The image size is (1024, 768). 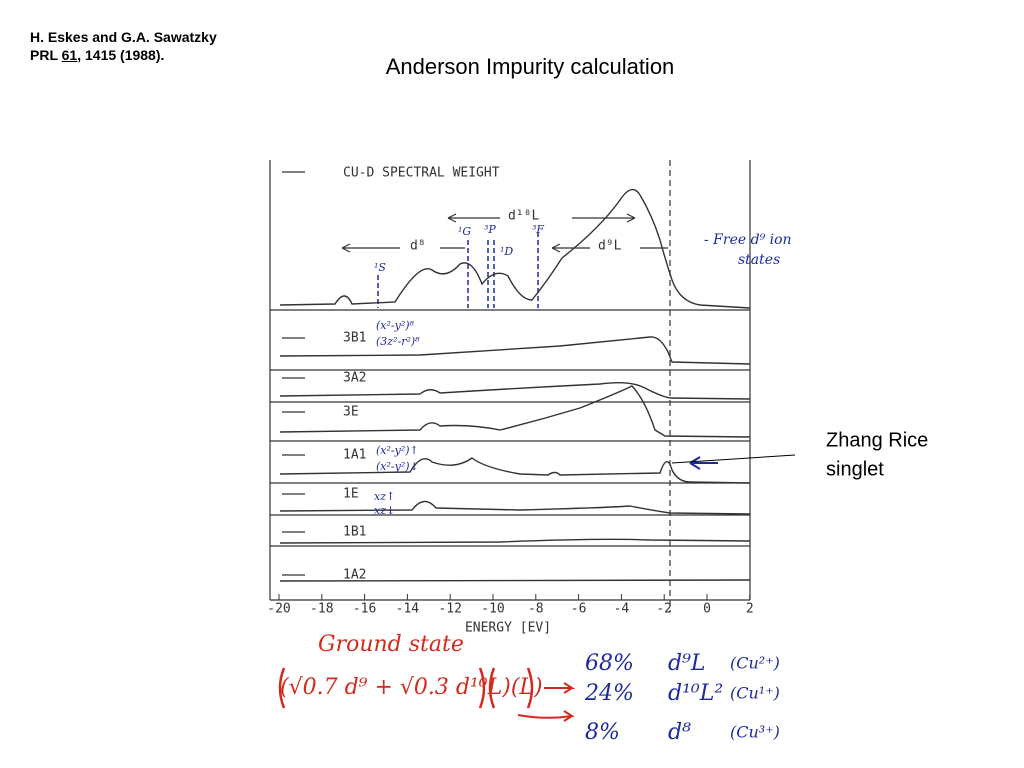 I want to click on callout-line, so click(x=733, y=459).